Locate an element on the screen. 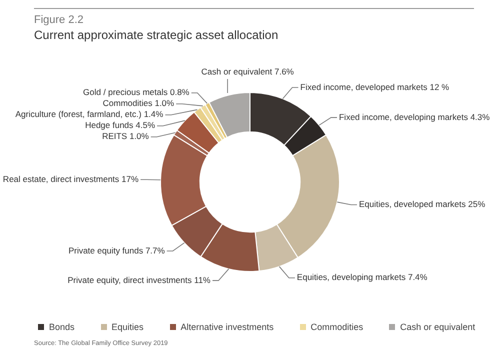  slice-label: Fixed income, developing markets 4.3% is located at coordinates (414, 117).